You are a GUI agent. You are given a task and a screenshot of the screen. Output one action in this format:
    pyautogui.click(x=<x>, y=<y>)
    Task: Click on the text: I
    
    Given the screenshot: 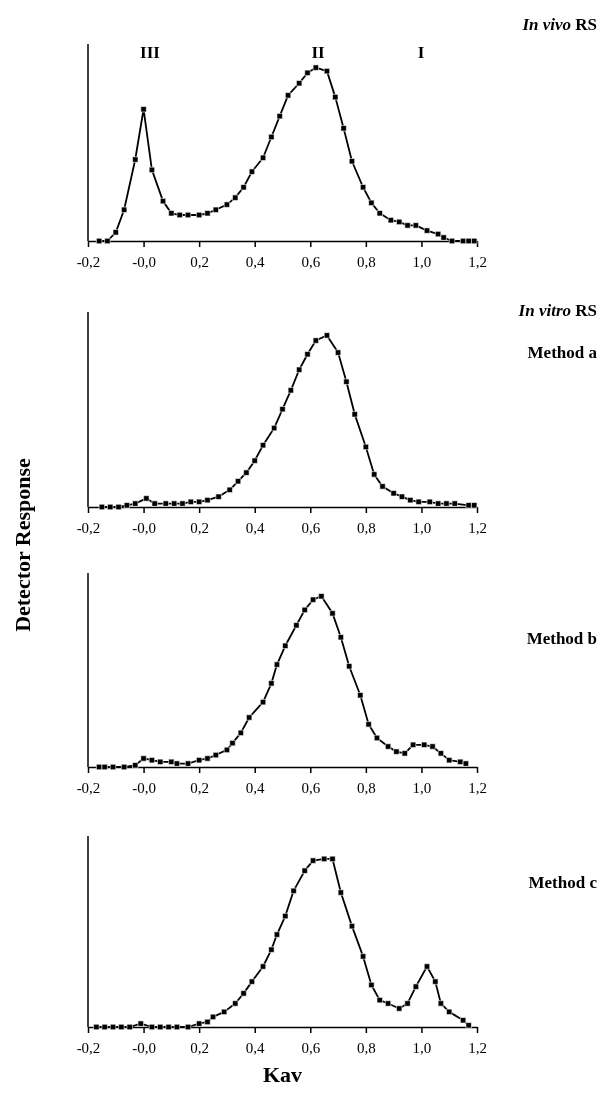 What is the action you would take?
    pyautogui.click(x=421, y=52)
    